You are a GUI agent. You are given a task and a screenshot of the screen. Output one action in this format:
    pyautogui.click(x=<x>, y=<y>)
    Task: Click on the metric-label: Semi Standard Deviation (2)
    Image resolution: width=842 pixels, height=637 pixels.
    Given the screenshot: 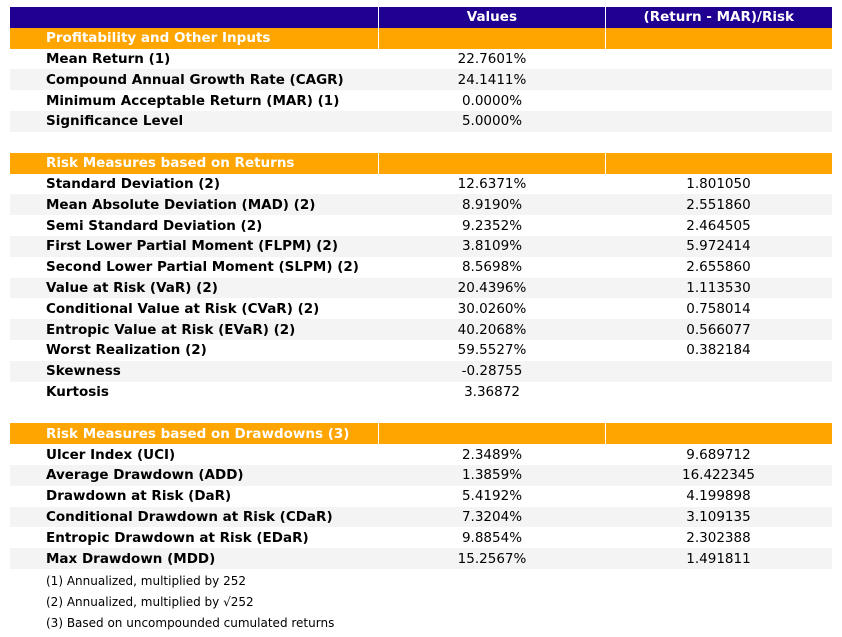 What is the action you would take?
    pyautogui.click(x=154, y=225)
    